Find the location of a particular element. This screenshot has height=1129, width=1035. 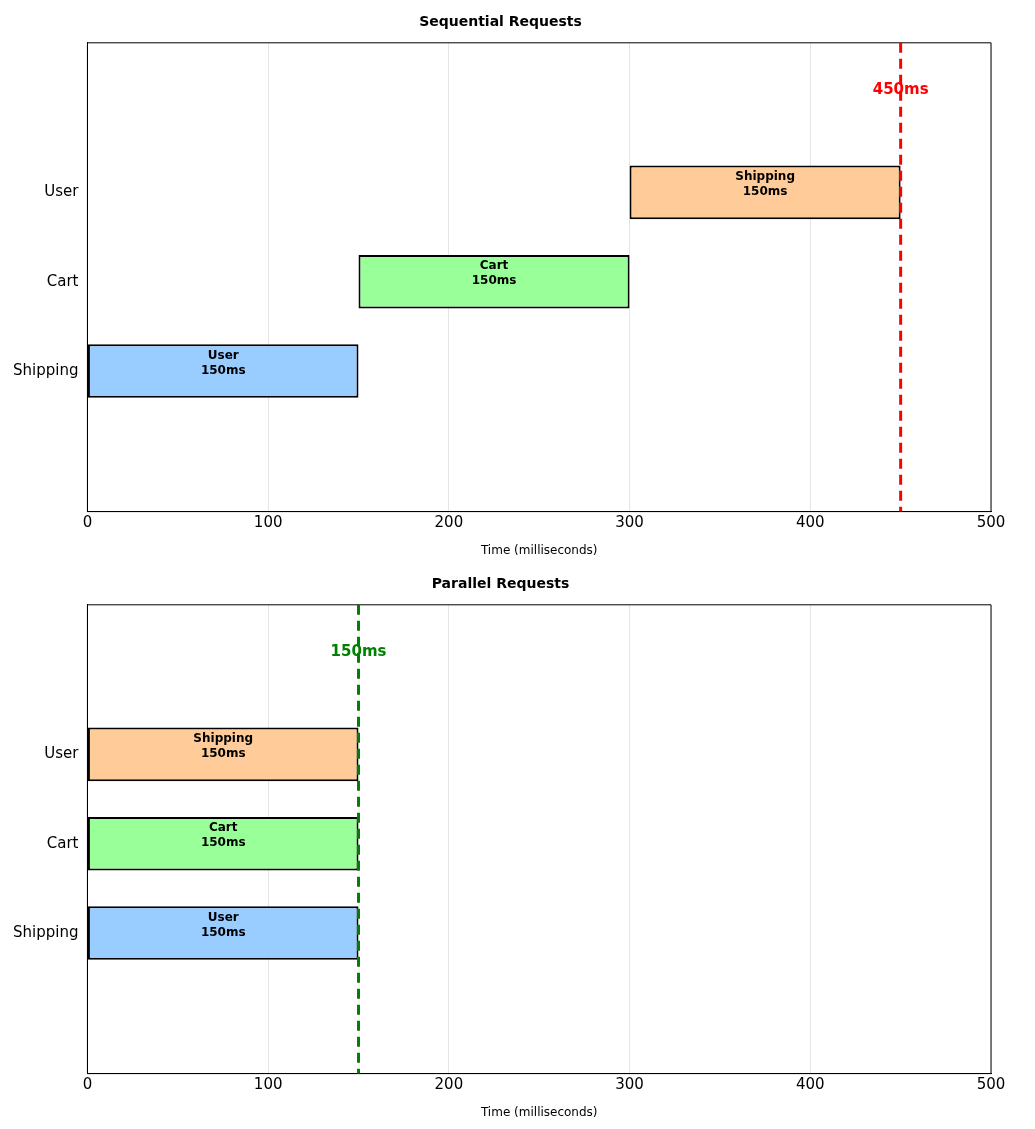

ref-line-label: 150ms is located at coordinates (358, 650).